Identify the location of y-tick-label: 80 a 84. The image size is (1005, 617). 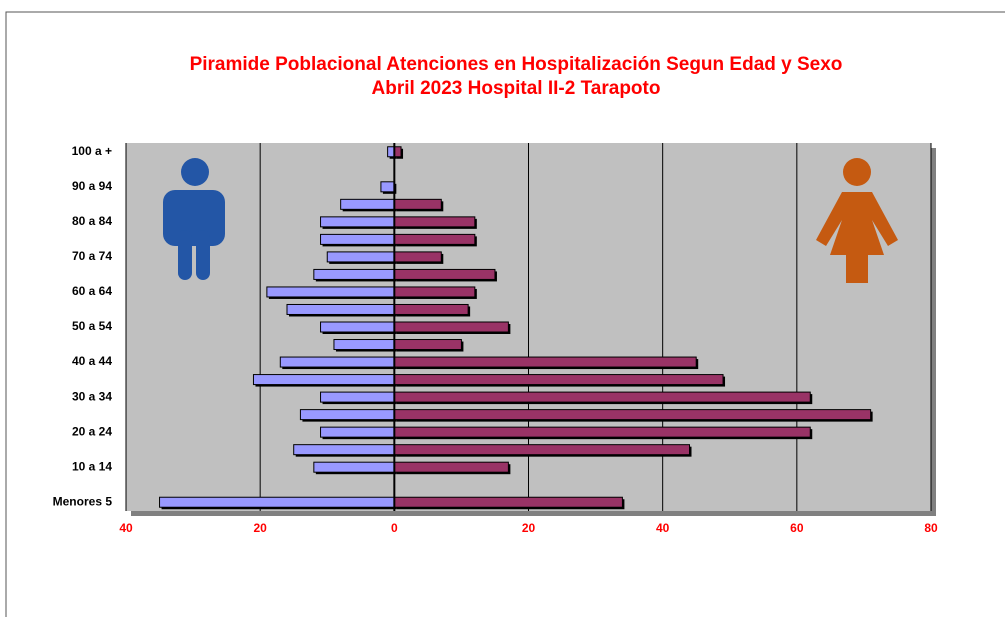
(92, 221).